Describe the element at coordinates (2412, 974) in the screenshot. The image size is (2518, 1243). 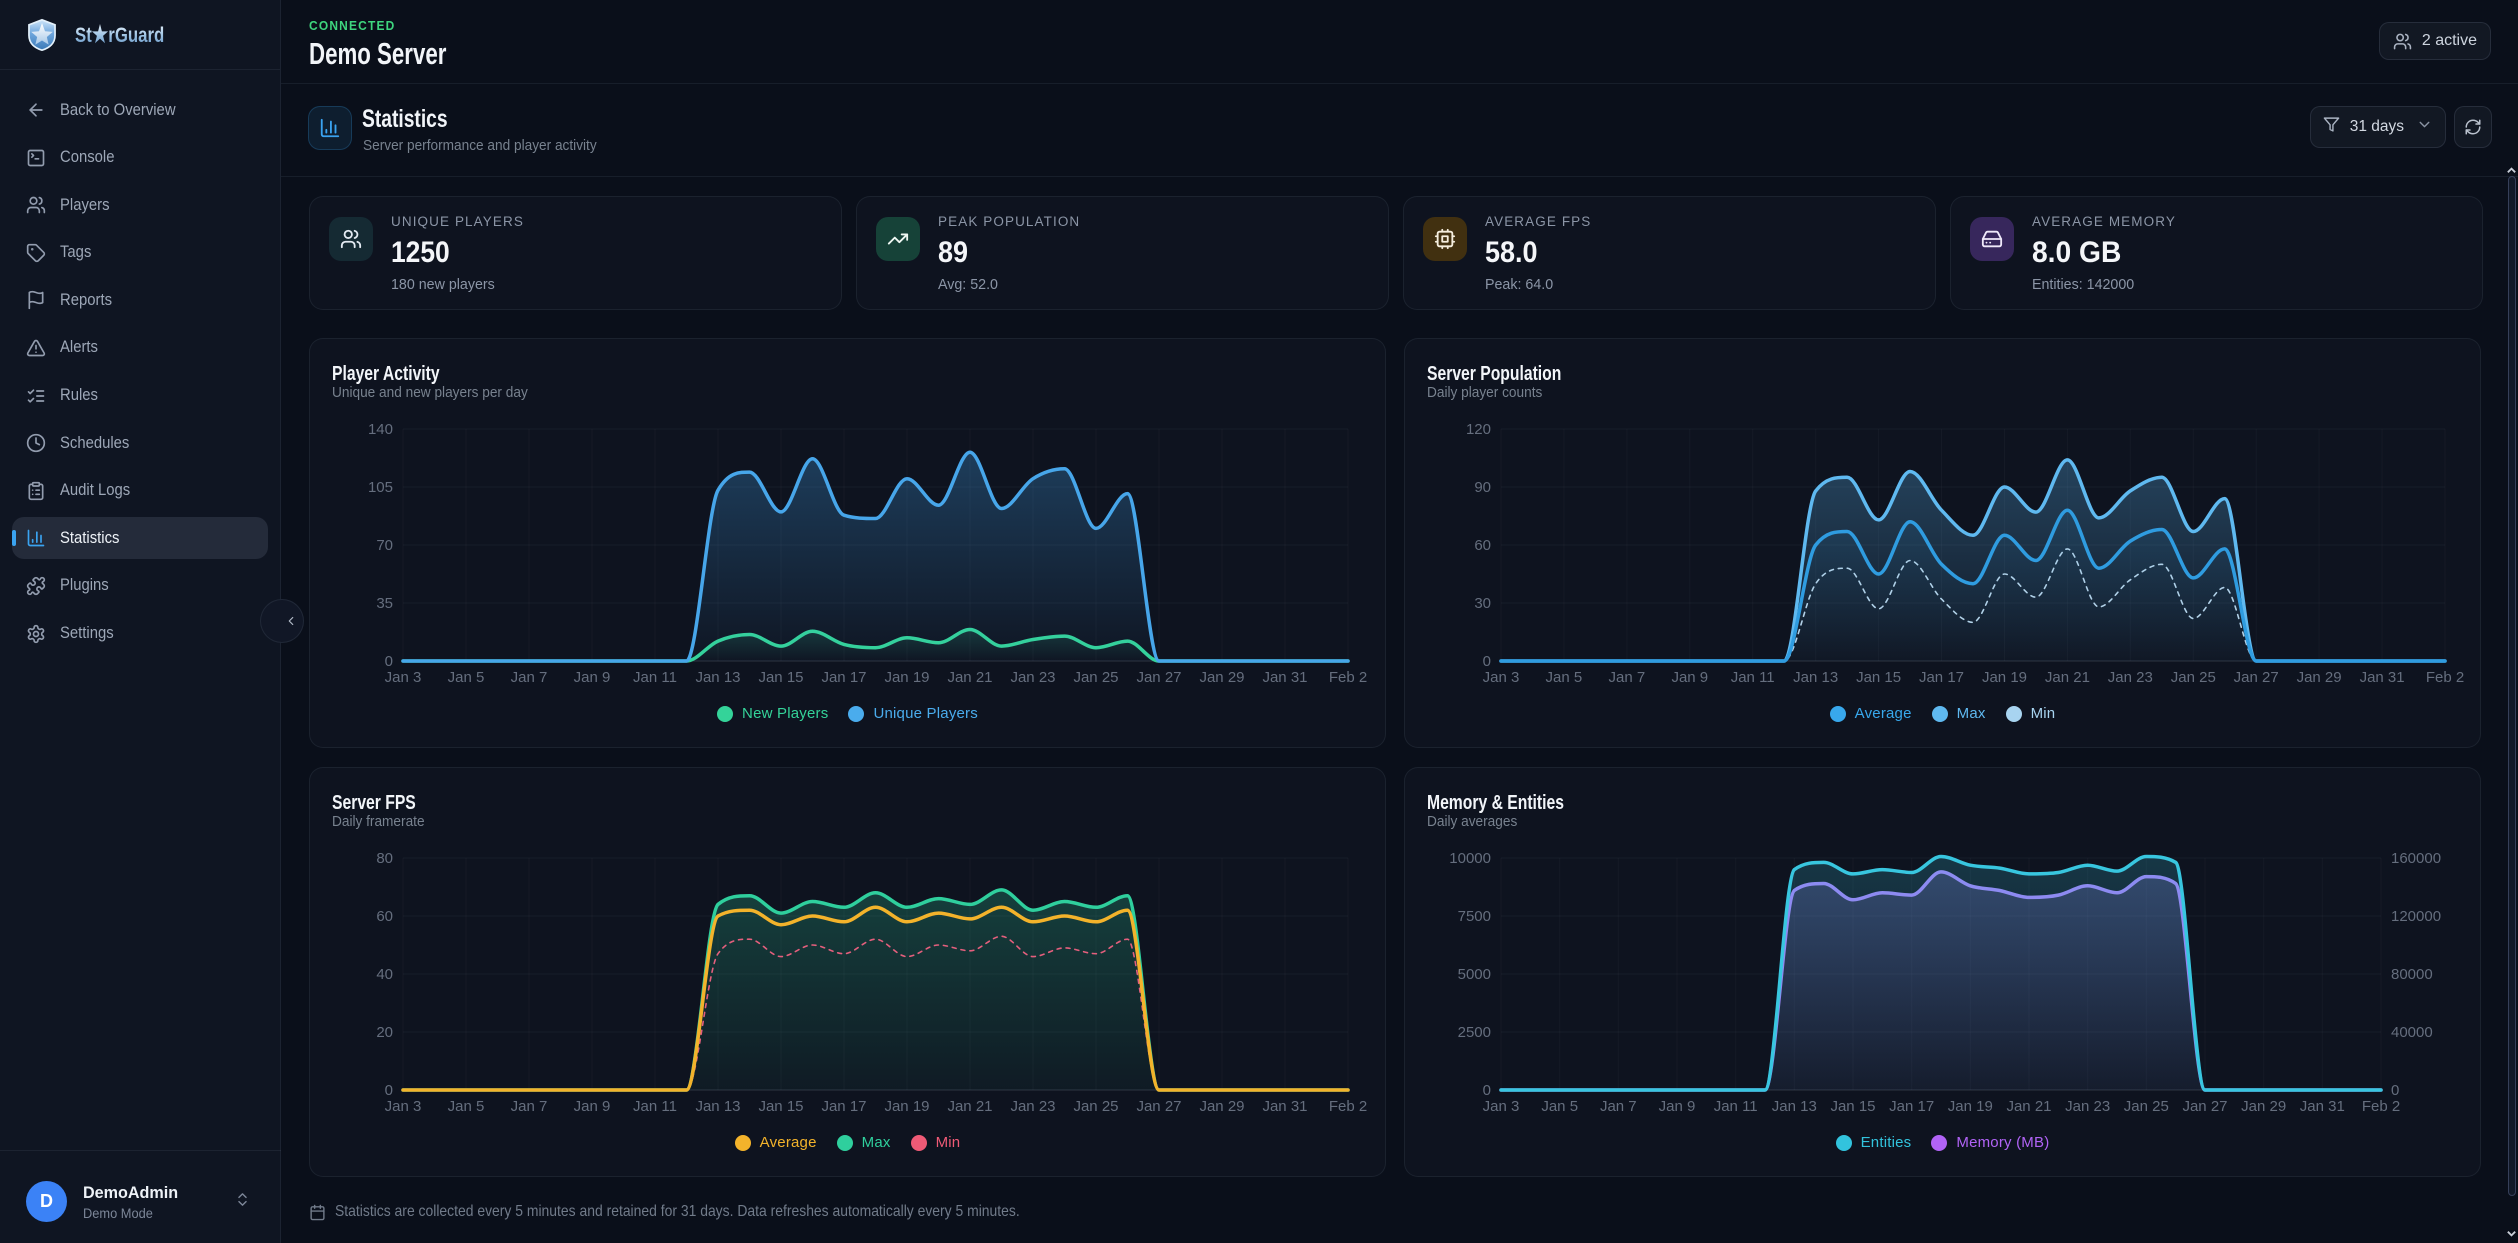
I see `svg-text: 80000` at that location.